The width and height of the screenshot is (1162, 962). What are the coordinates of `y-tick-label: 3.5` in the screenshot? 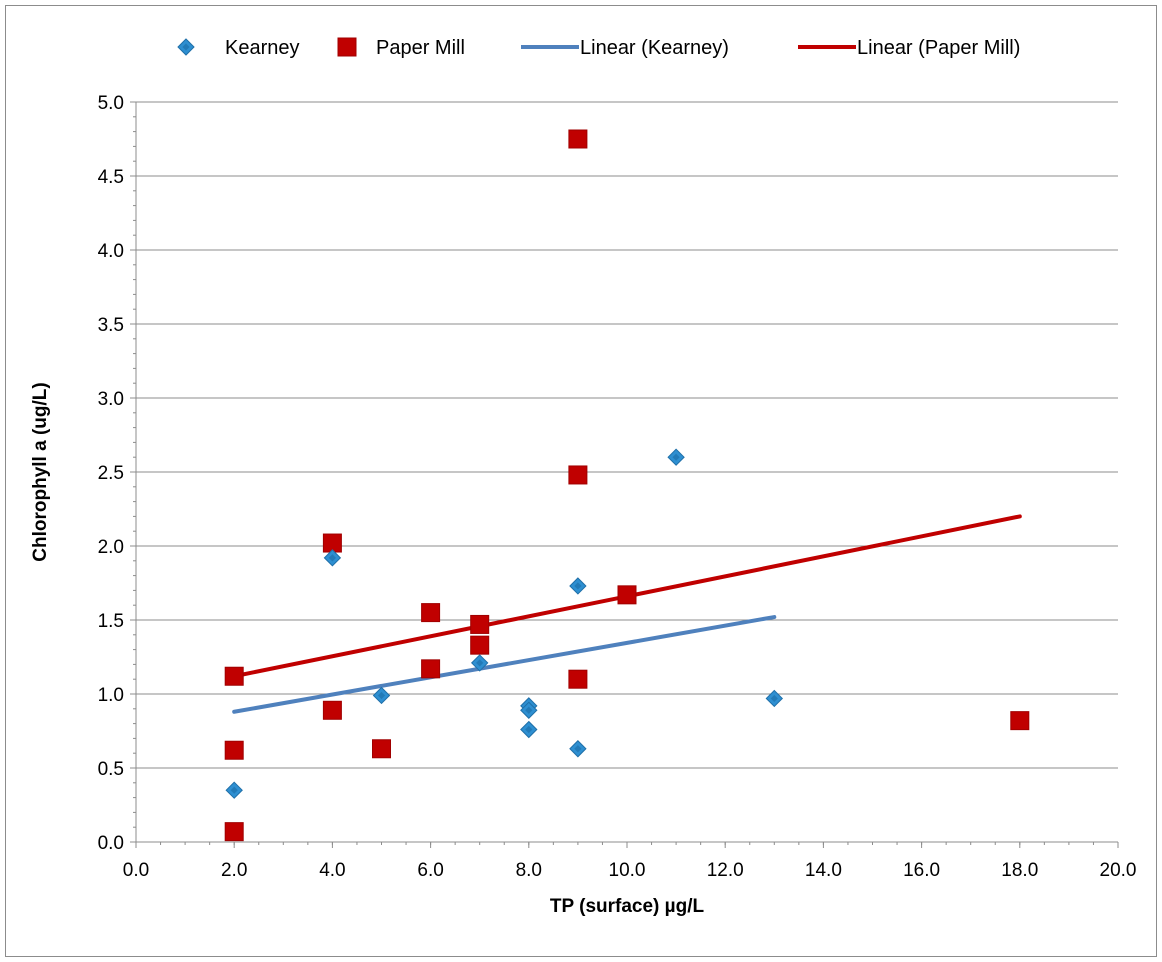 It's located at (111, 325).